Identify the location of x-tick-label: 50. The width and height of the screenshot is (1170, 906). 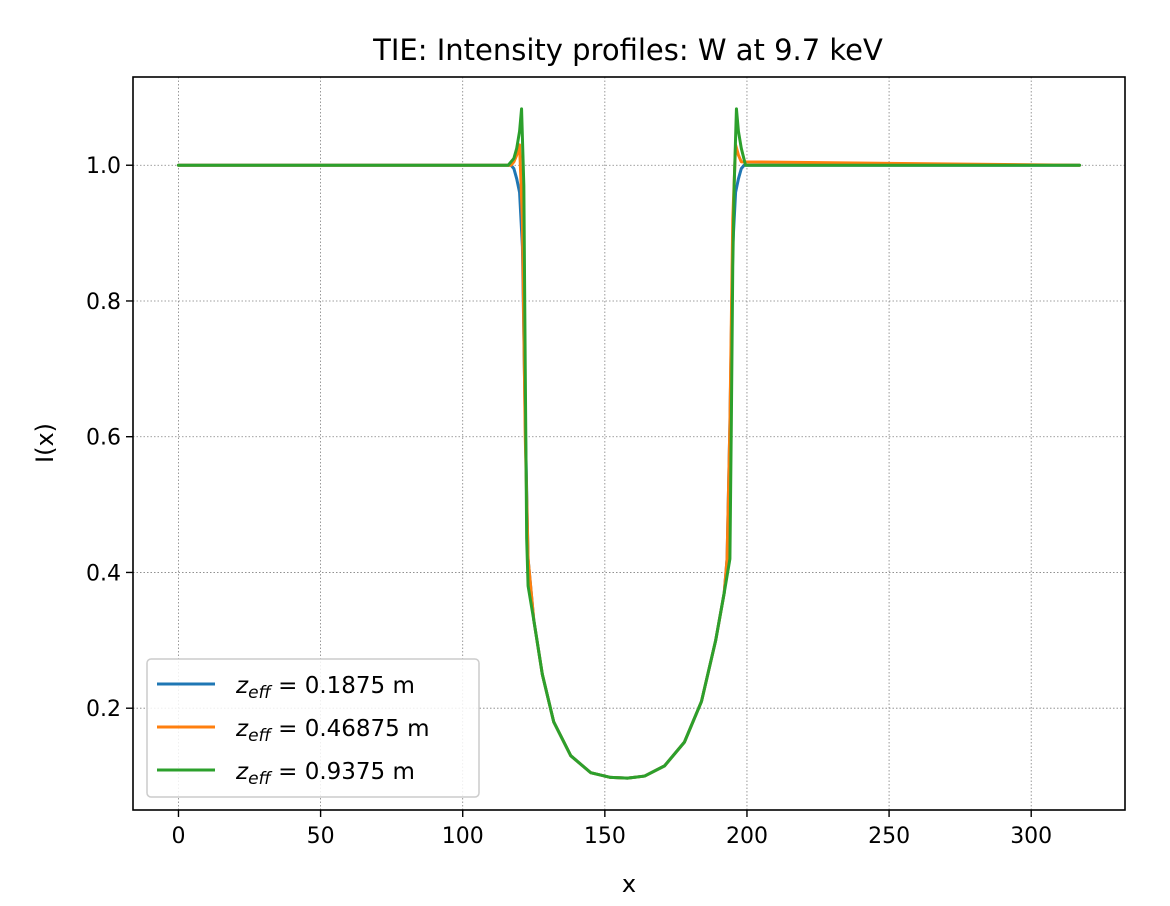
(321, 836).